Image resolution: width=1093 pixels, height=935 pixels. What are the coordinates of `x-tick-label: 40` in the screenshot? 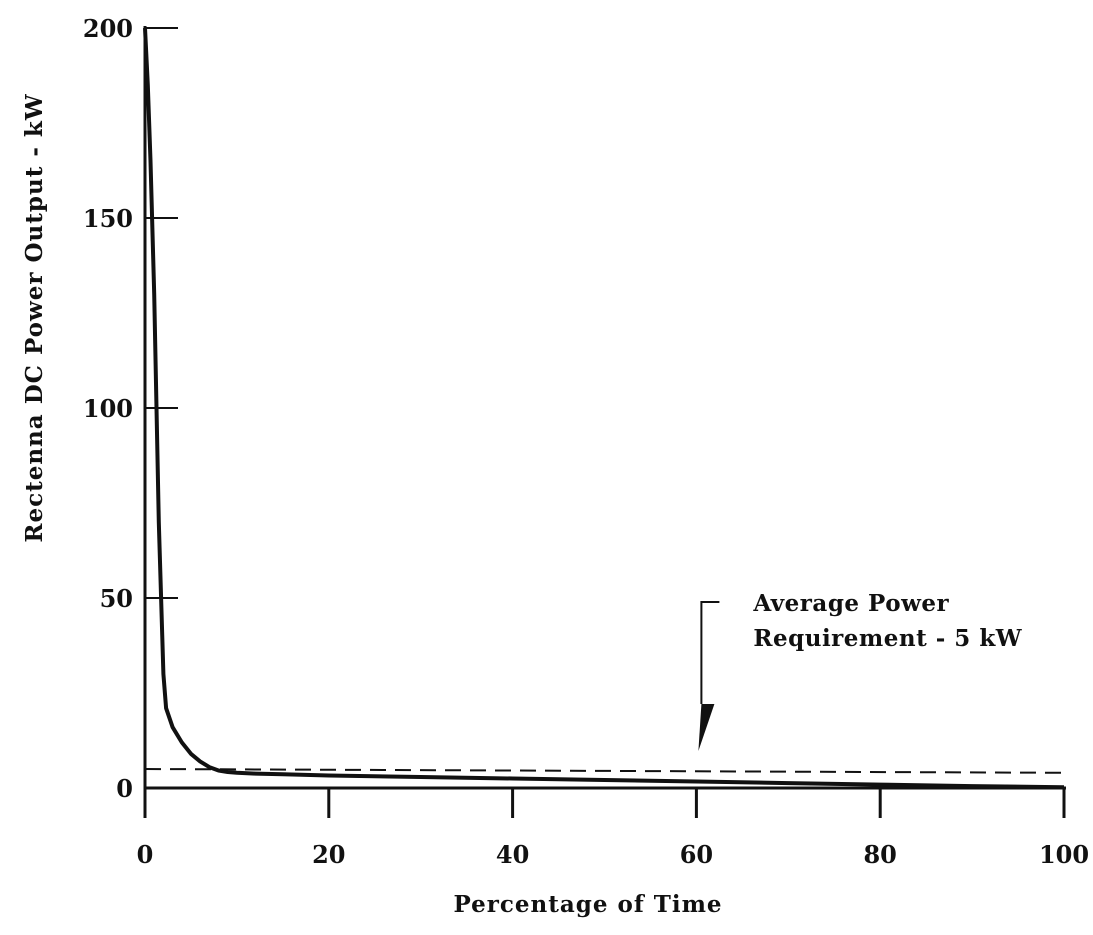 It's located at (512, 854).